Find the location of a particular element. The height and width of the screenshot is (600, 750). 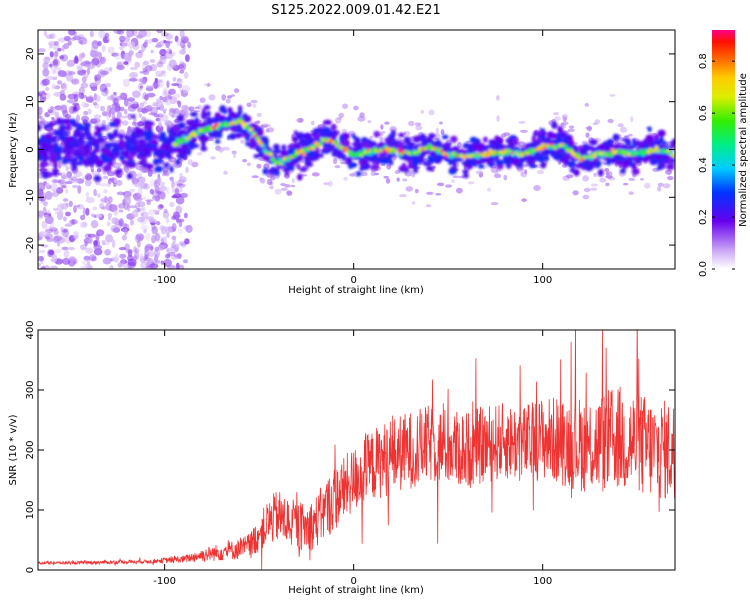

spectrogram-ytick-label: 0 is located at coordinates (30, 149).